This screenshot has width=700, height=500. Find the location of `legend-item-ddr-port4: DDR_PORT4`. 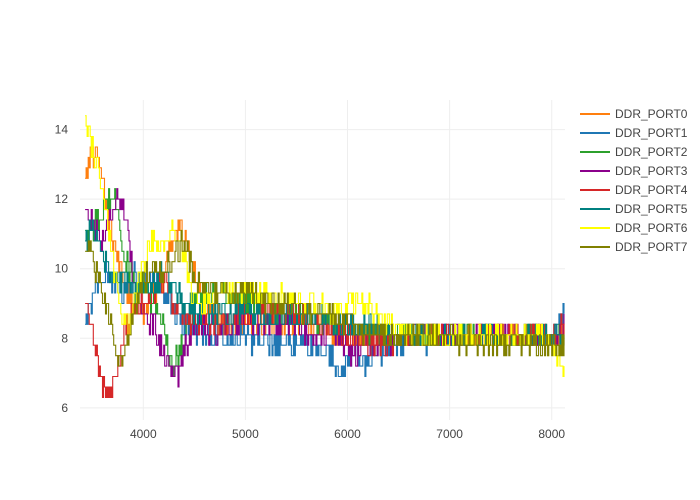

legend-item-ddr-port4: DDR_PORT4 is located at coordinates (634, 190).